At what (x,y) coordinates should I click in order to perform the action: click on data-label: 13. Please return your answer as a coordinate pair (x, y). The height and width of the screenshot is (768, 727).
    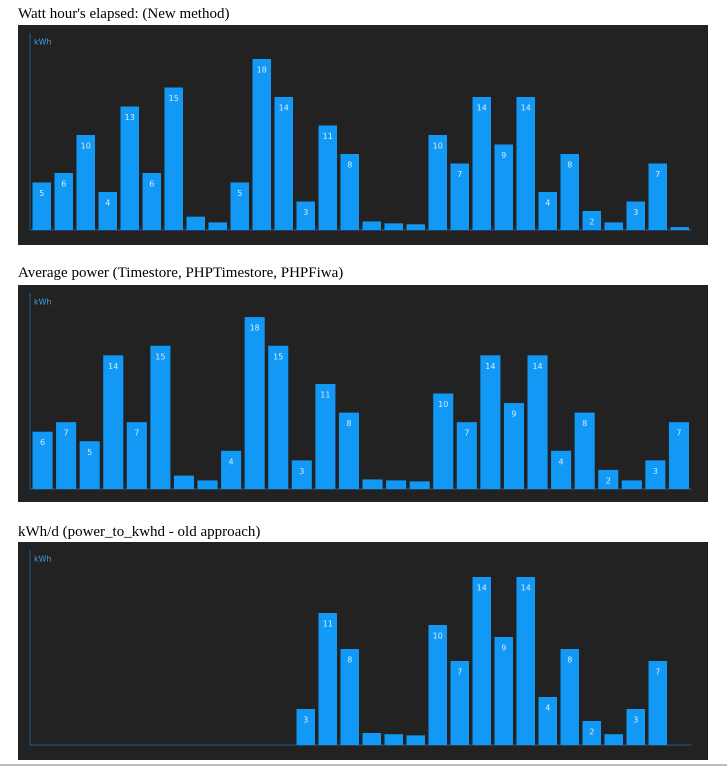
    Looking at the image, I should click on (130, 117).